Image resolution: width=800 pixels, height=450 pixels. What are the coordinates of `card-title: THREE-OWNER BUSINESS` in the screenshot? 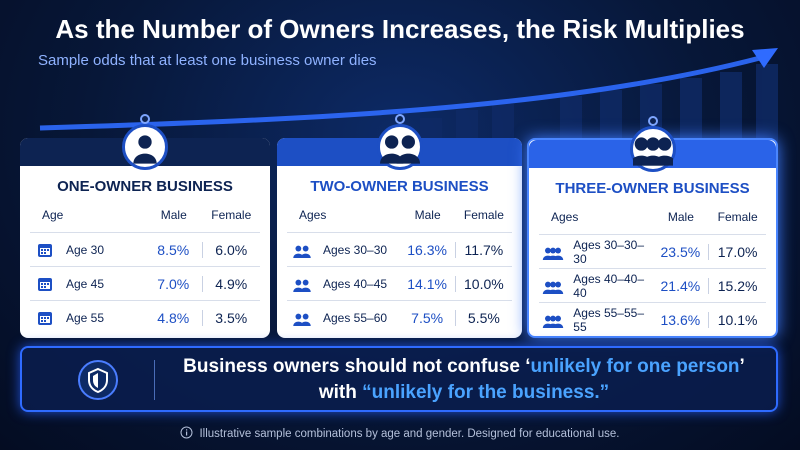 It's located at (652, 188).